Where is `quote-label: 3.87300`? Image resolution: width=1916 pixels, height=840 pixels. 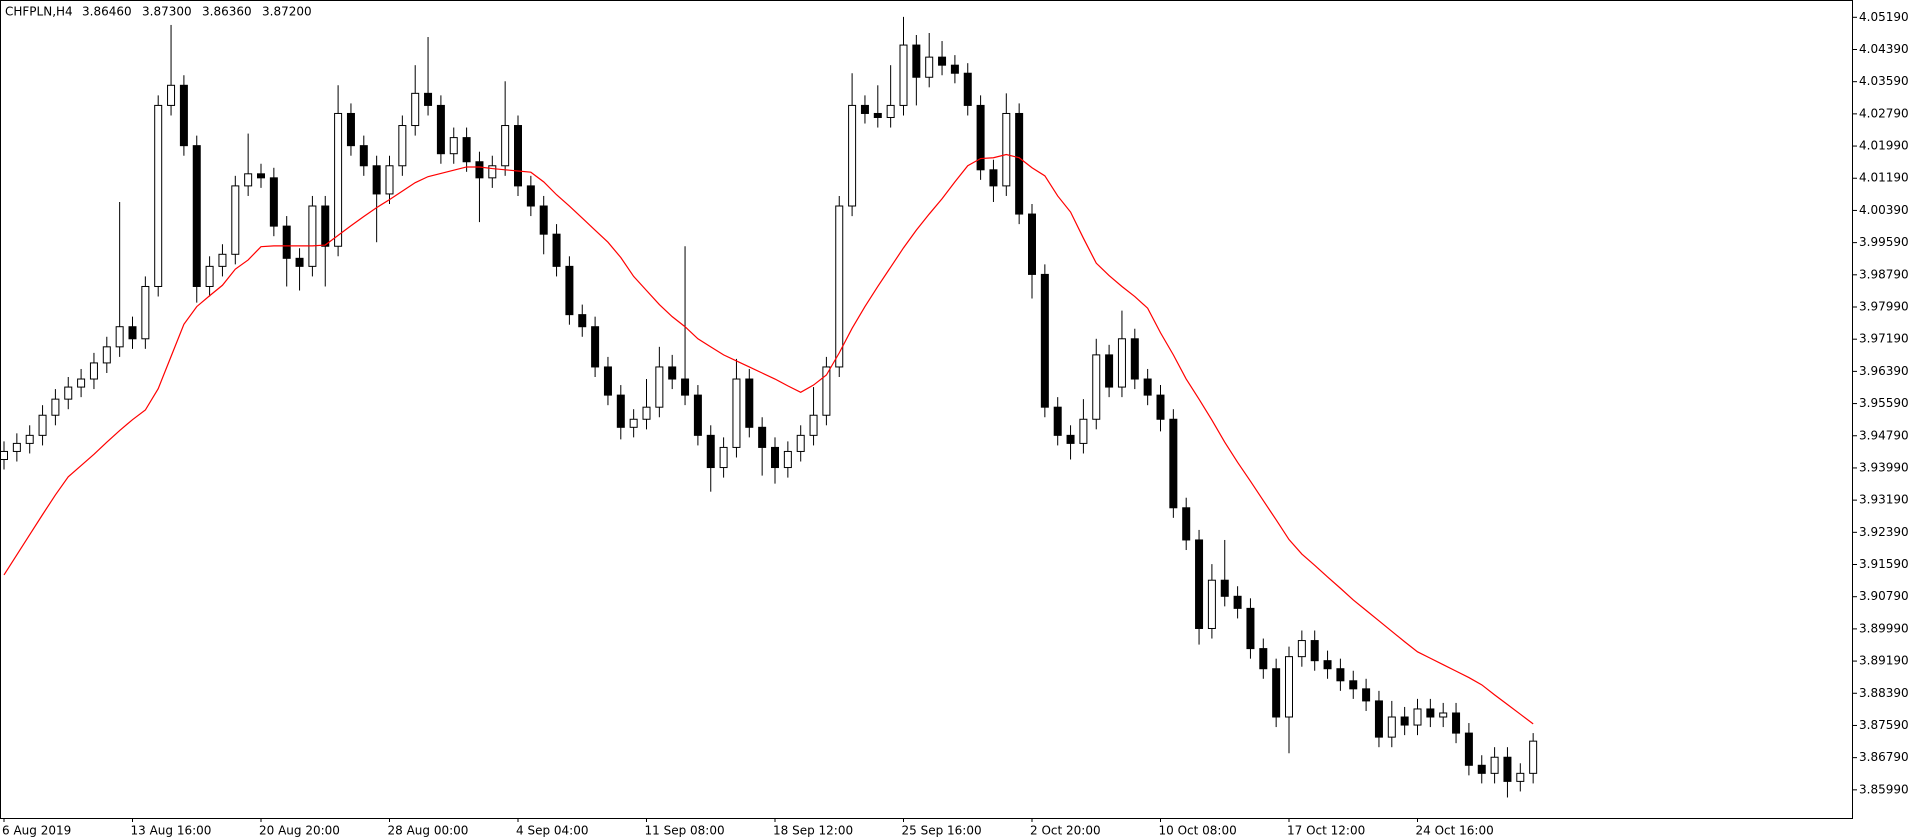
quote-label: 3.87300 is located at coordinates (167, 12).